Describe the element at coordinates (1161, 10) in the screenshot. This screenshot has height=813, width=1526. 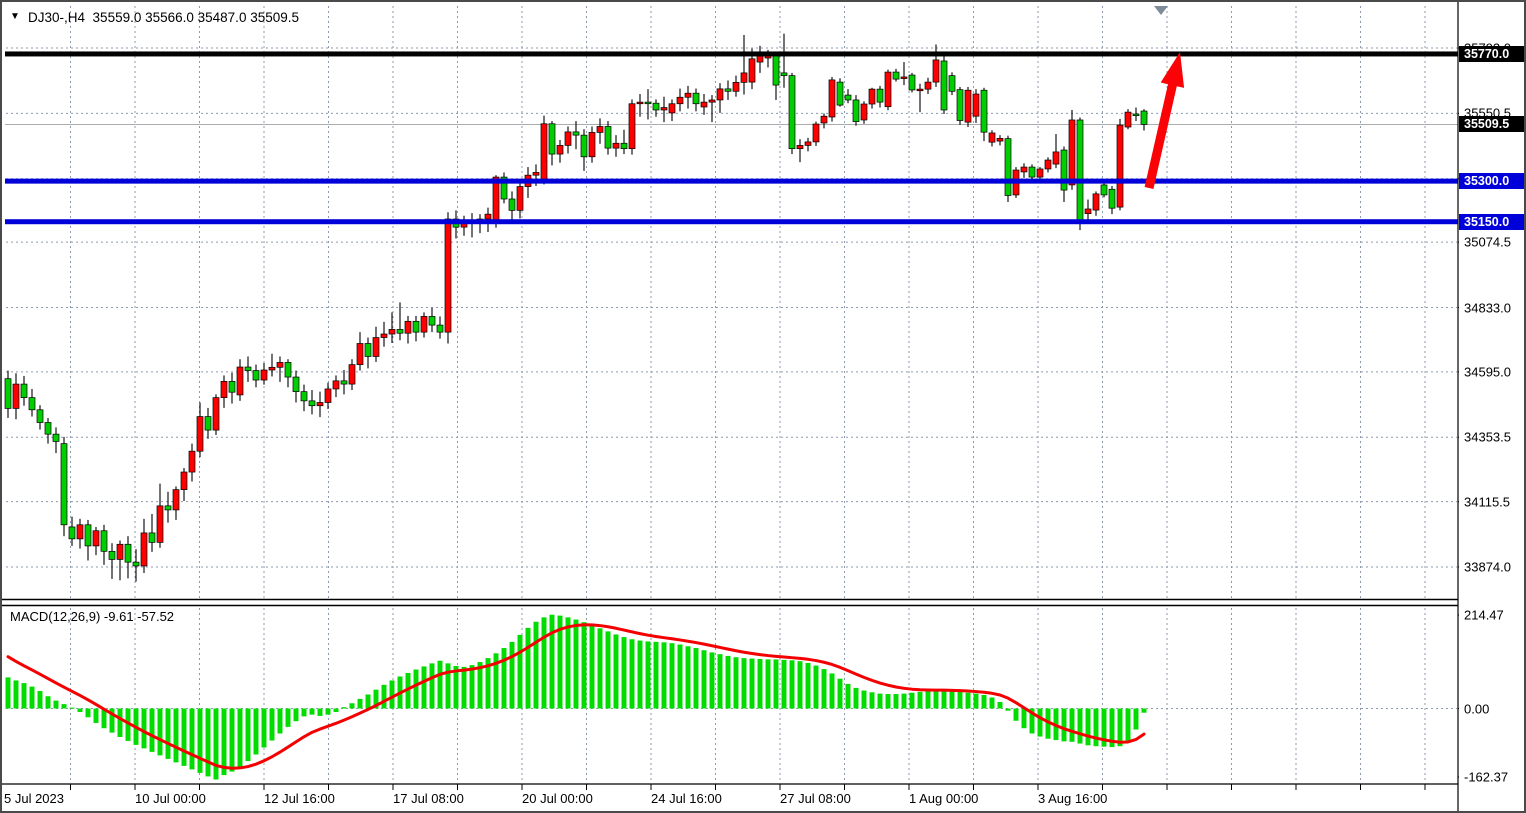
I see `chart-shift-marker-icon` at that location.